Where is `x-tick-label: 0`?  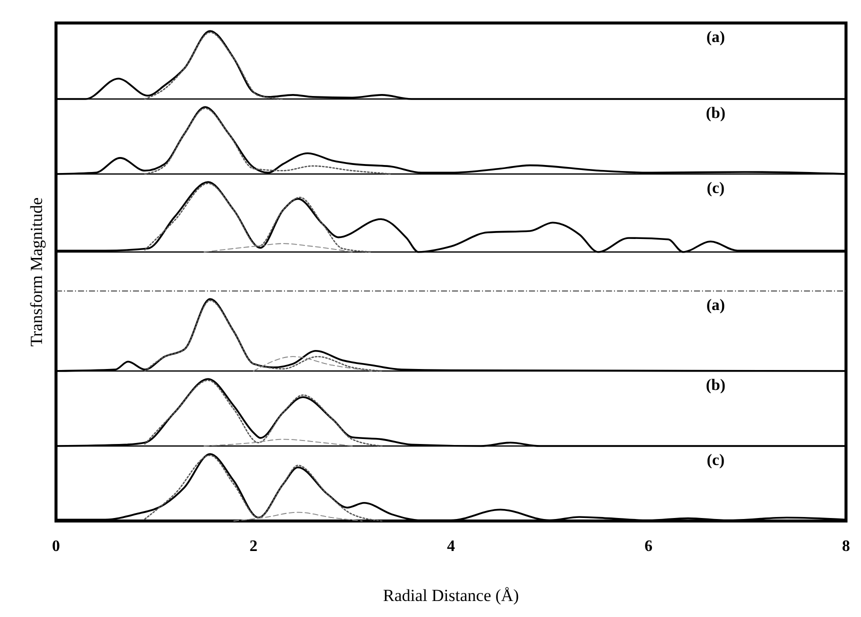 x-tick-label: 0 is located at coordinates (56, 546).